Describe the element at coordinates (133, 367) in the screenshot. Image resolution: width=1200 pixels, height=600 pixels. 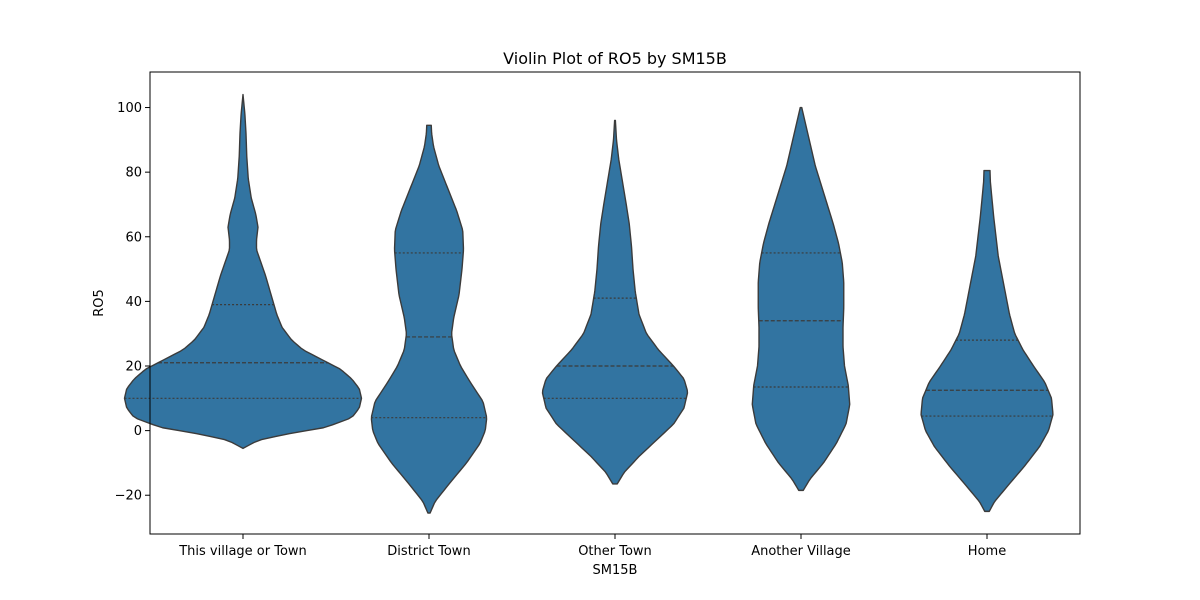
I see `y-tick-label: 20` at that location.